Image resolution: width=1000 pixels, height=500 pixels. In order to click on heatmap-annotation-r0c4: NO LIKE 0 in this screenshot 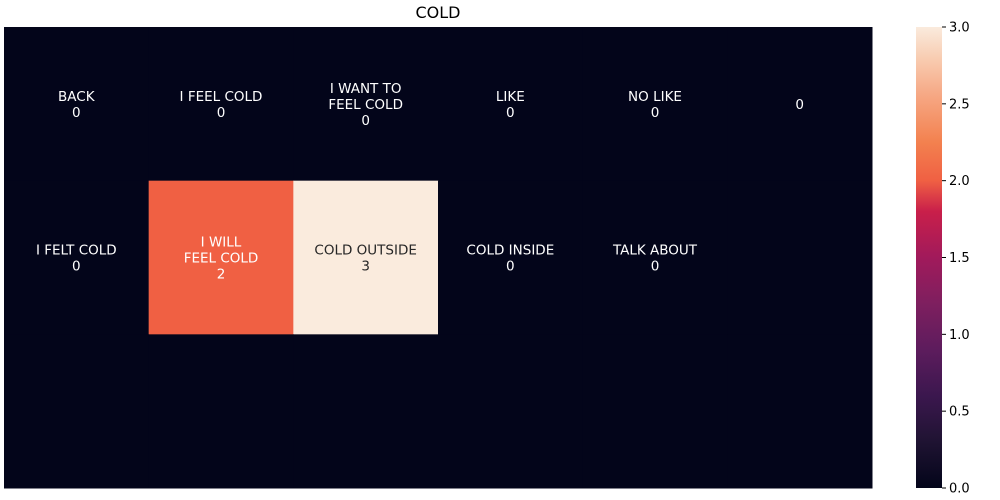, I will do `click(655, 105)`.